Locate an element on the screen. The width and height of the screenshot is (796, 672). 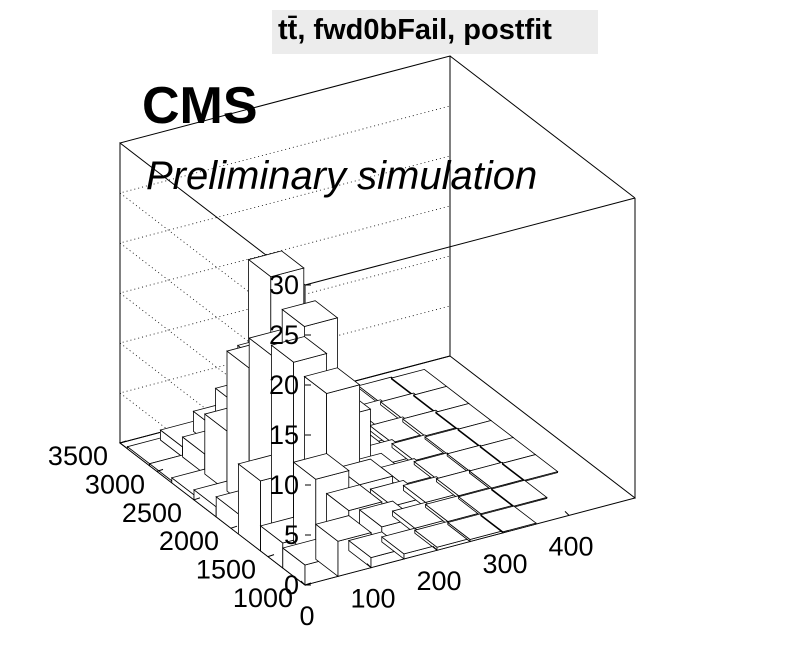
z-tick-label: 15 is located at coordinates (284, 435).